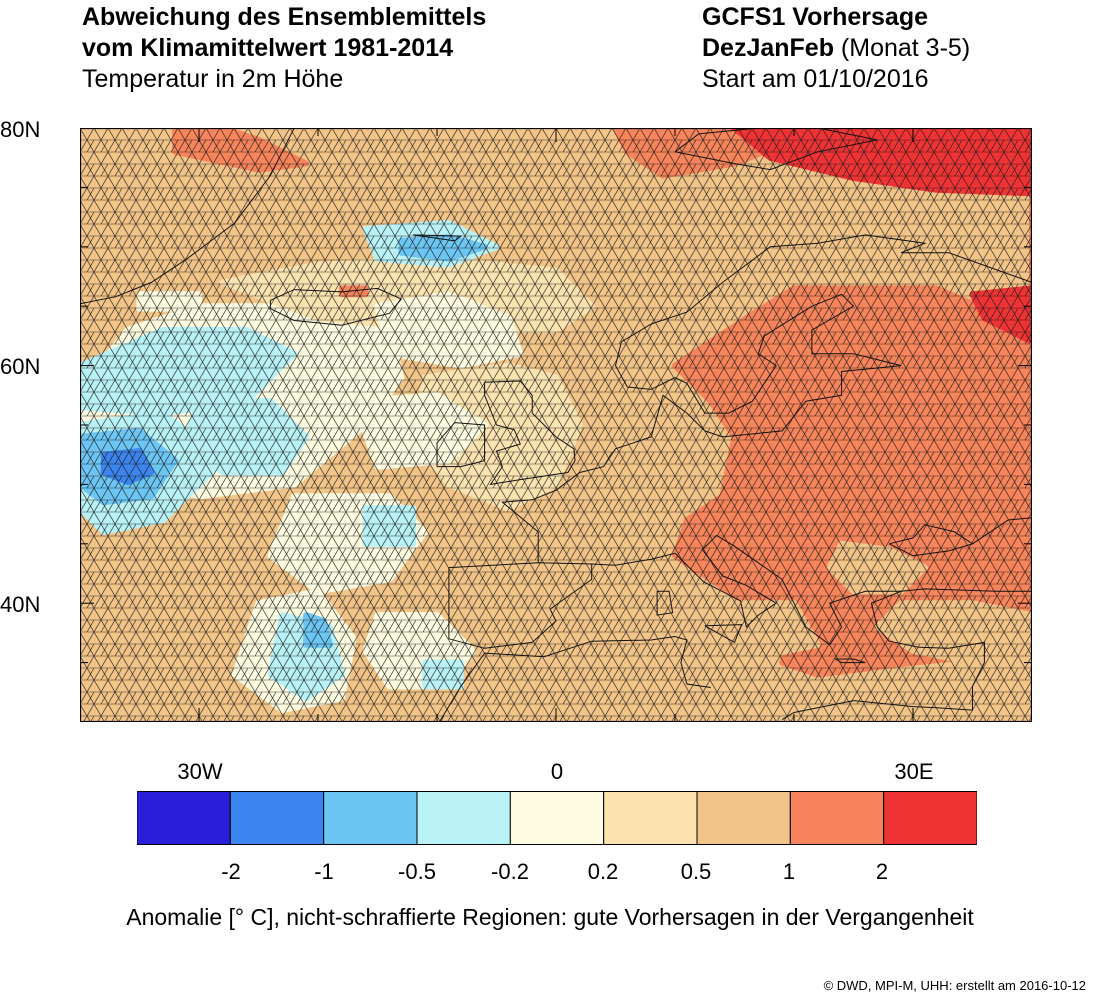 This screenshot has height=997, width=1100. Describe the element at coordinates (324, 871) in the screenshot. I see `colorbar-label: -1` at that location.